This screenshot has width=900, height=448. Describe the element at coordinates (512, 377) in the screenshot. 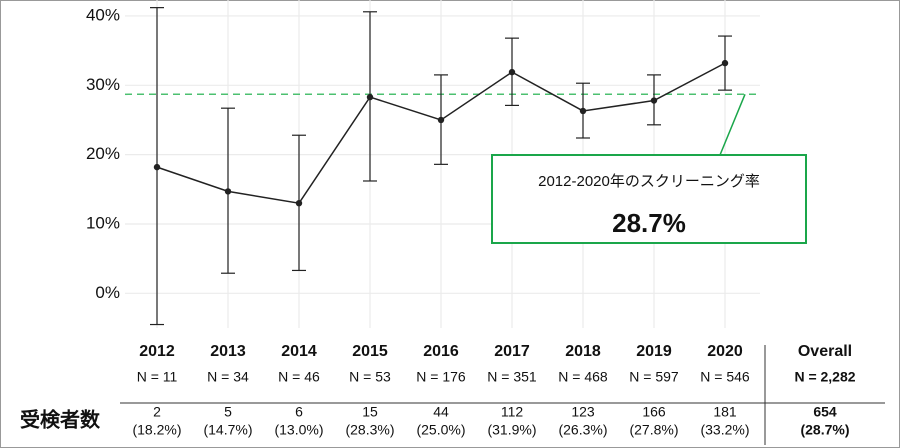

I see `n-label: N = 351` at that location.